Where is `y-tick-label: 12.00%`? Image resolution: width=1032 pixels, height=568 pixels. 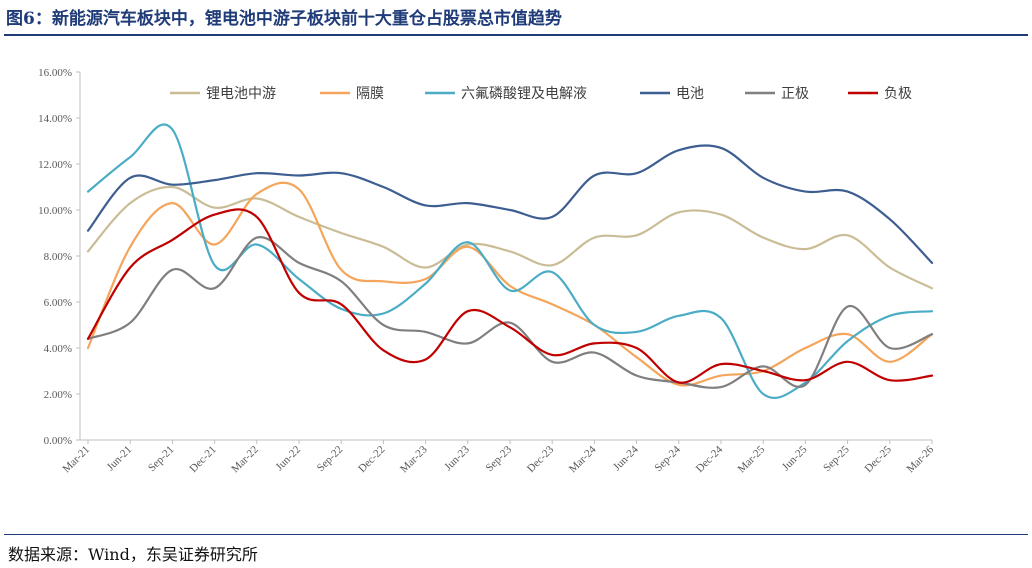 y-tick-label: 12.00% is located at coordinates (55, 165).